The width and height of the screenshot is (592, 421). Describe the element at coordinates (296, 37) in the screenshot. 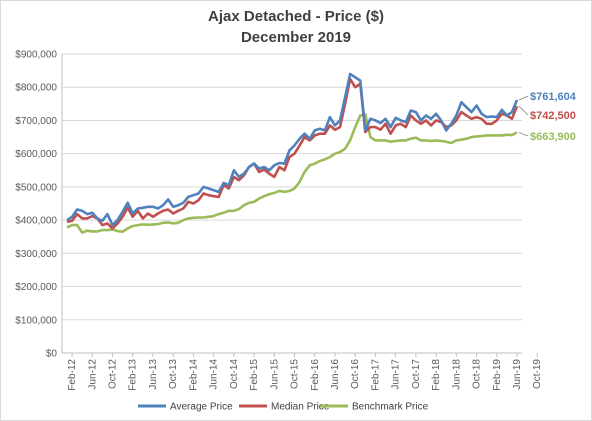

I see `chart-subtitle: December 2019` at that location.